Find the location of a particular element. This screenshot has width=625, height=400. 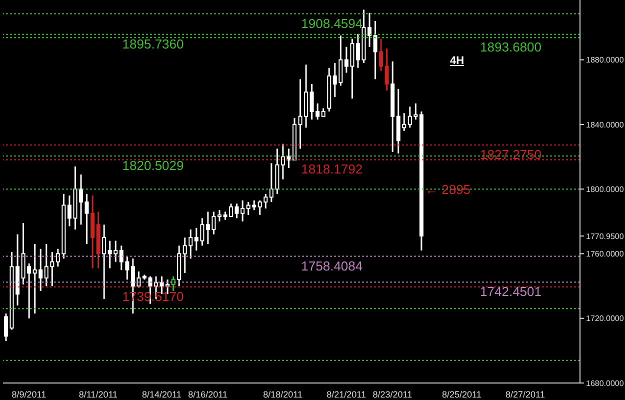

x-tick-label: 8/18/2011 is located at coordinates (283, 394).